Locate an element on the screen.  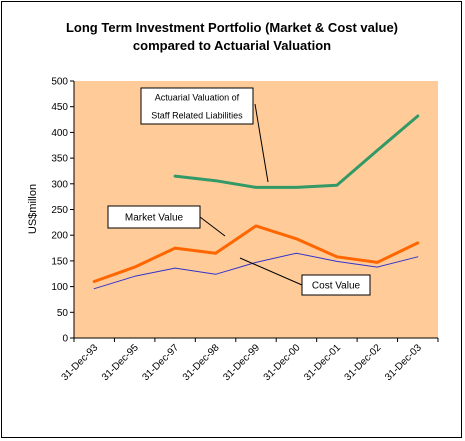
x-tick-label: 31-Dec-97 is located at coordinates (160, 362).